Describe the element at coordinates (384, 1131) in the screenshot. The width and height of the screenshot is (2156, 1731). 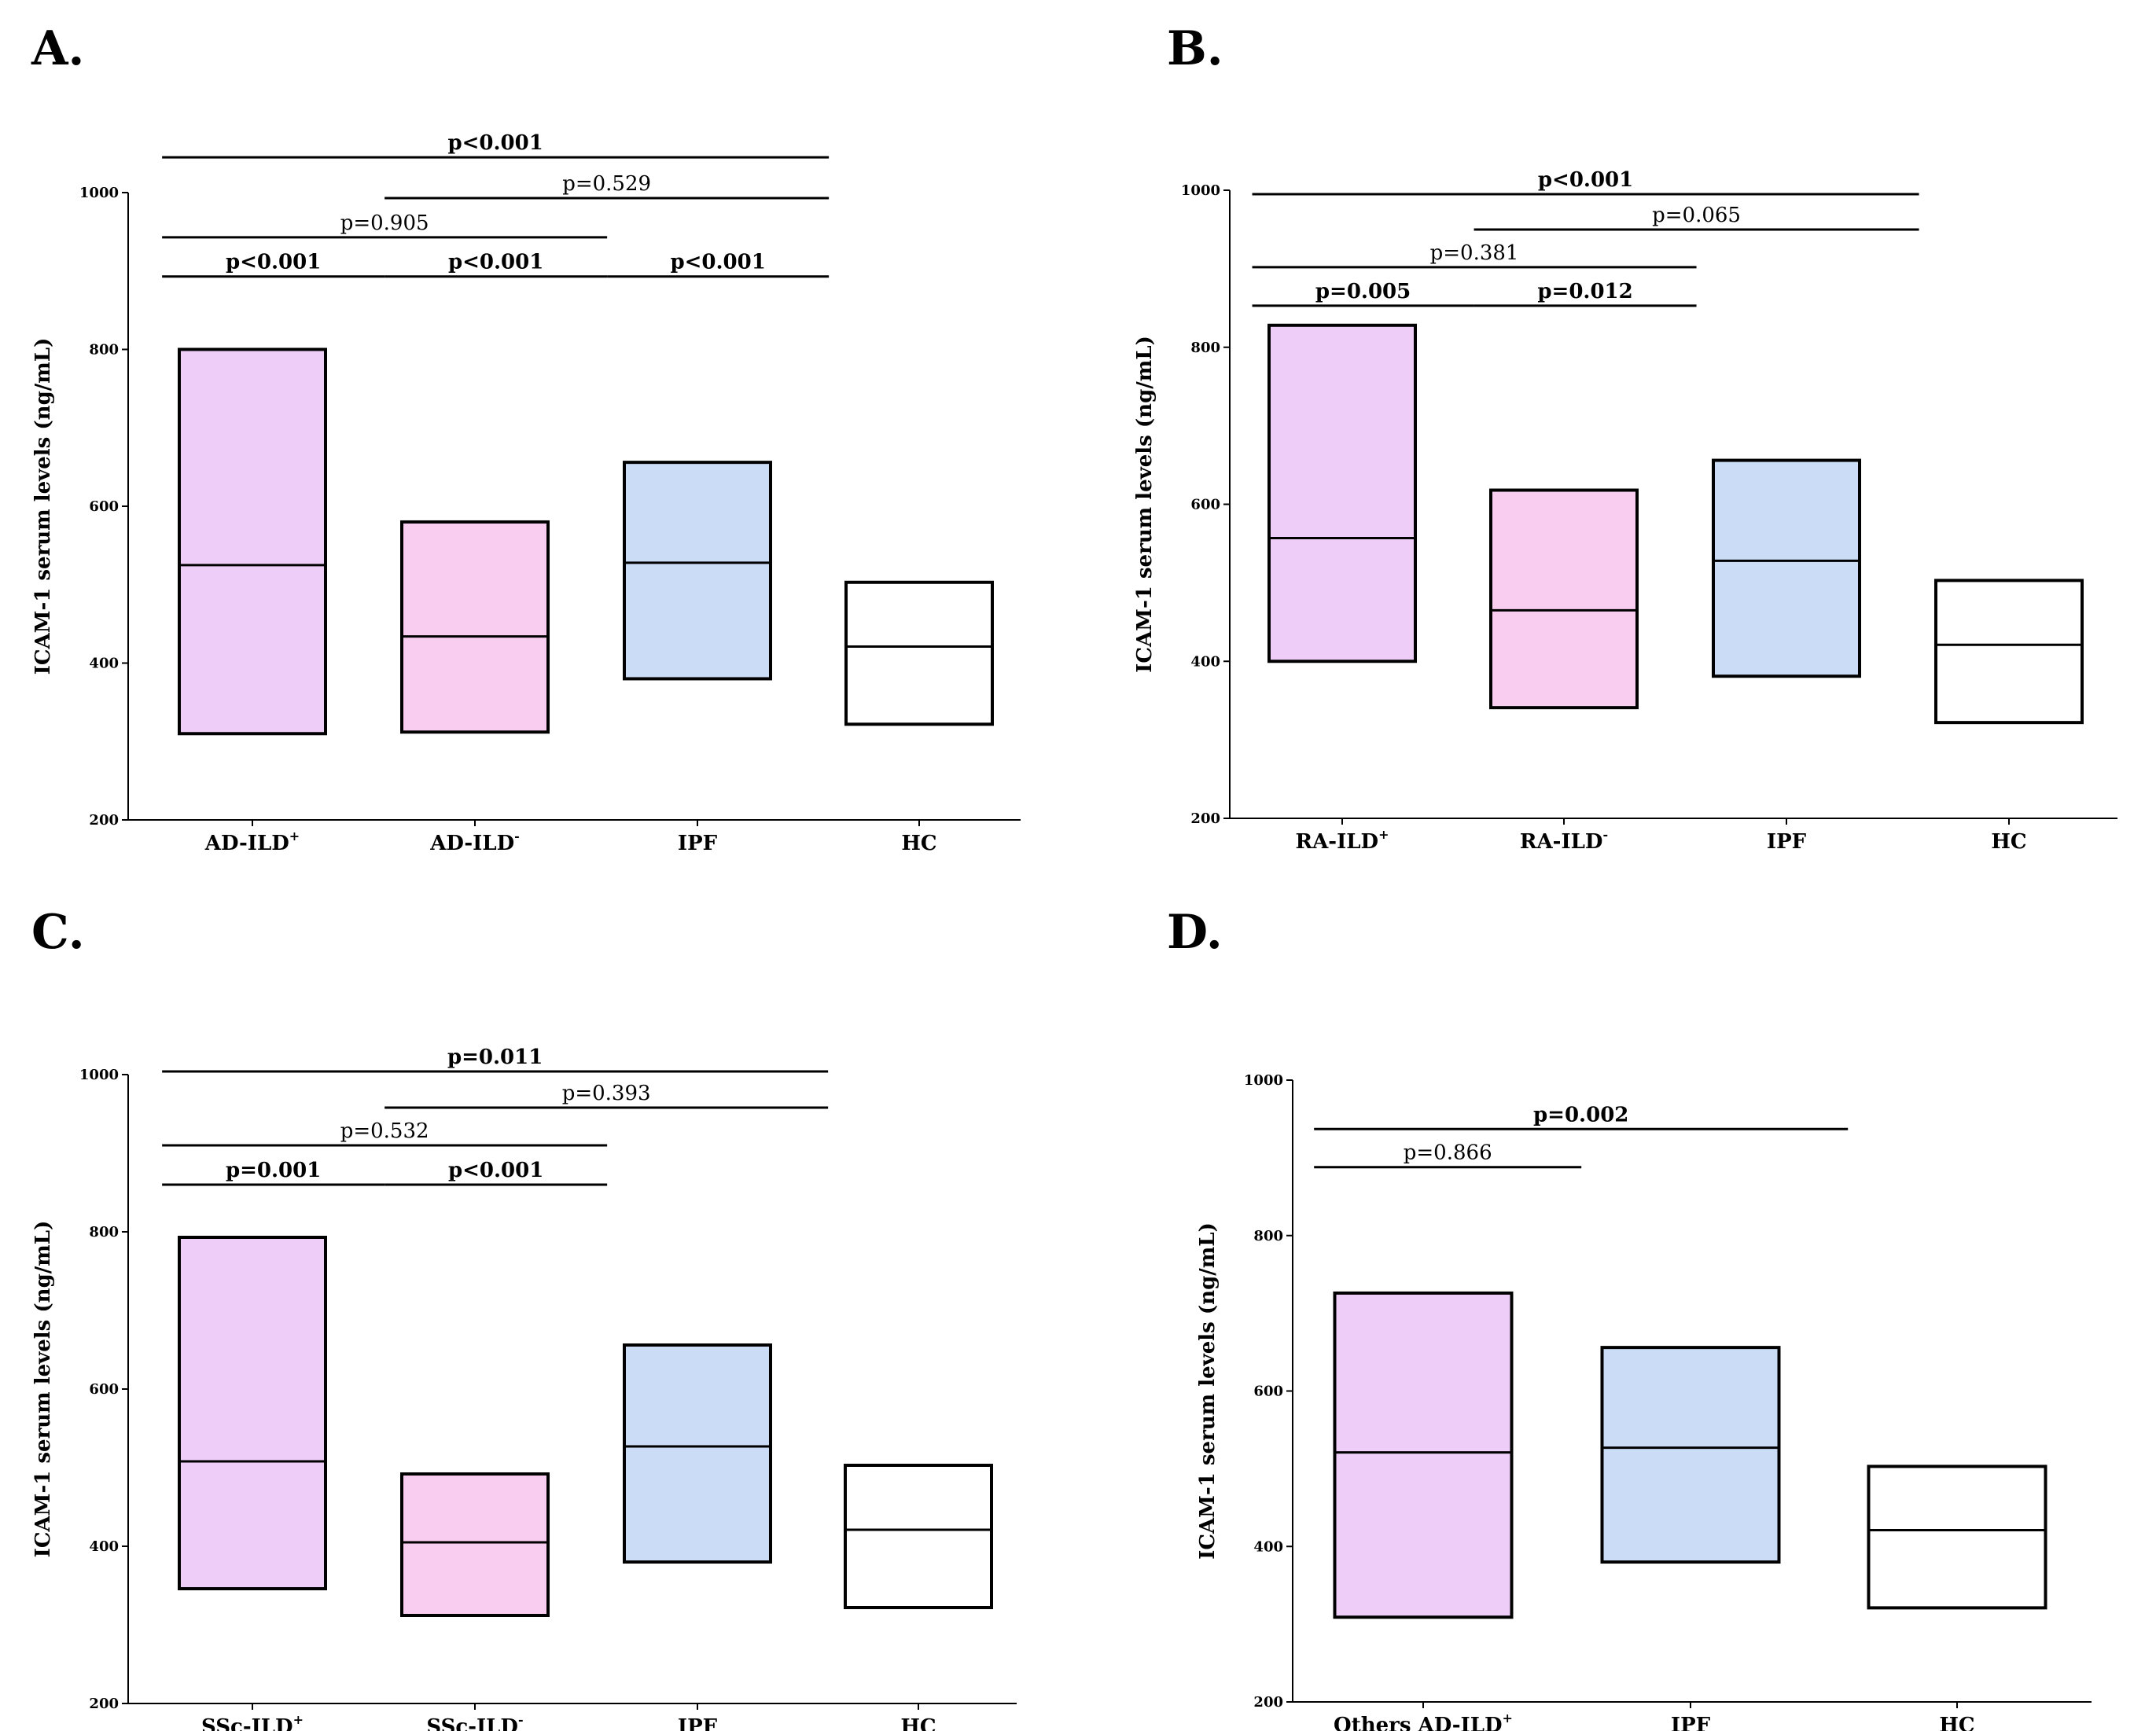
I see `p-value-label: p=0.532` at that location.